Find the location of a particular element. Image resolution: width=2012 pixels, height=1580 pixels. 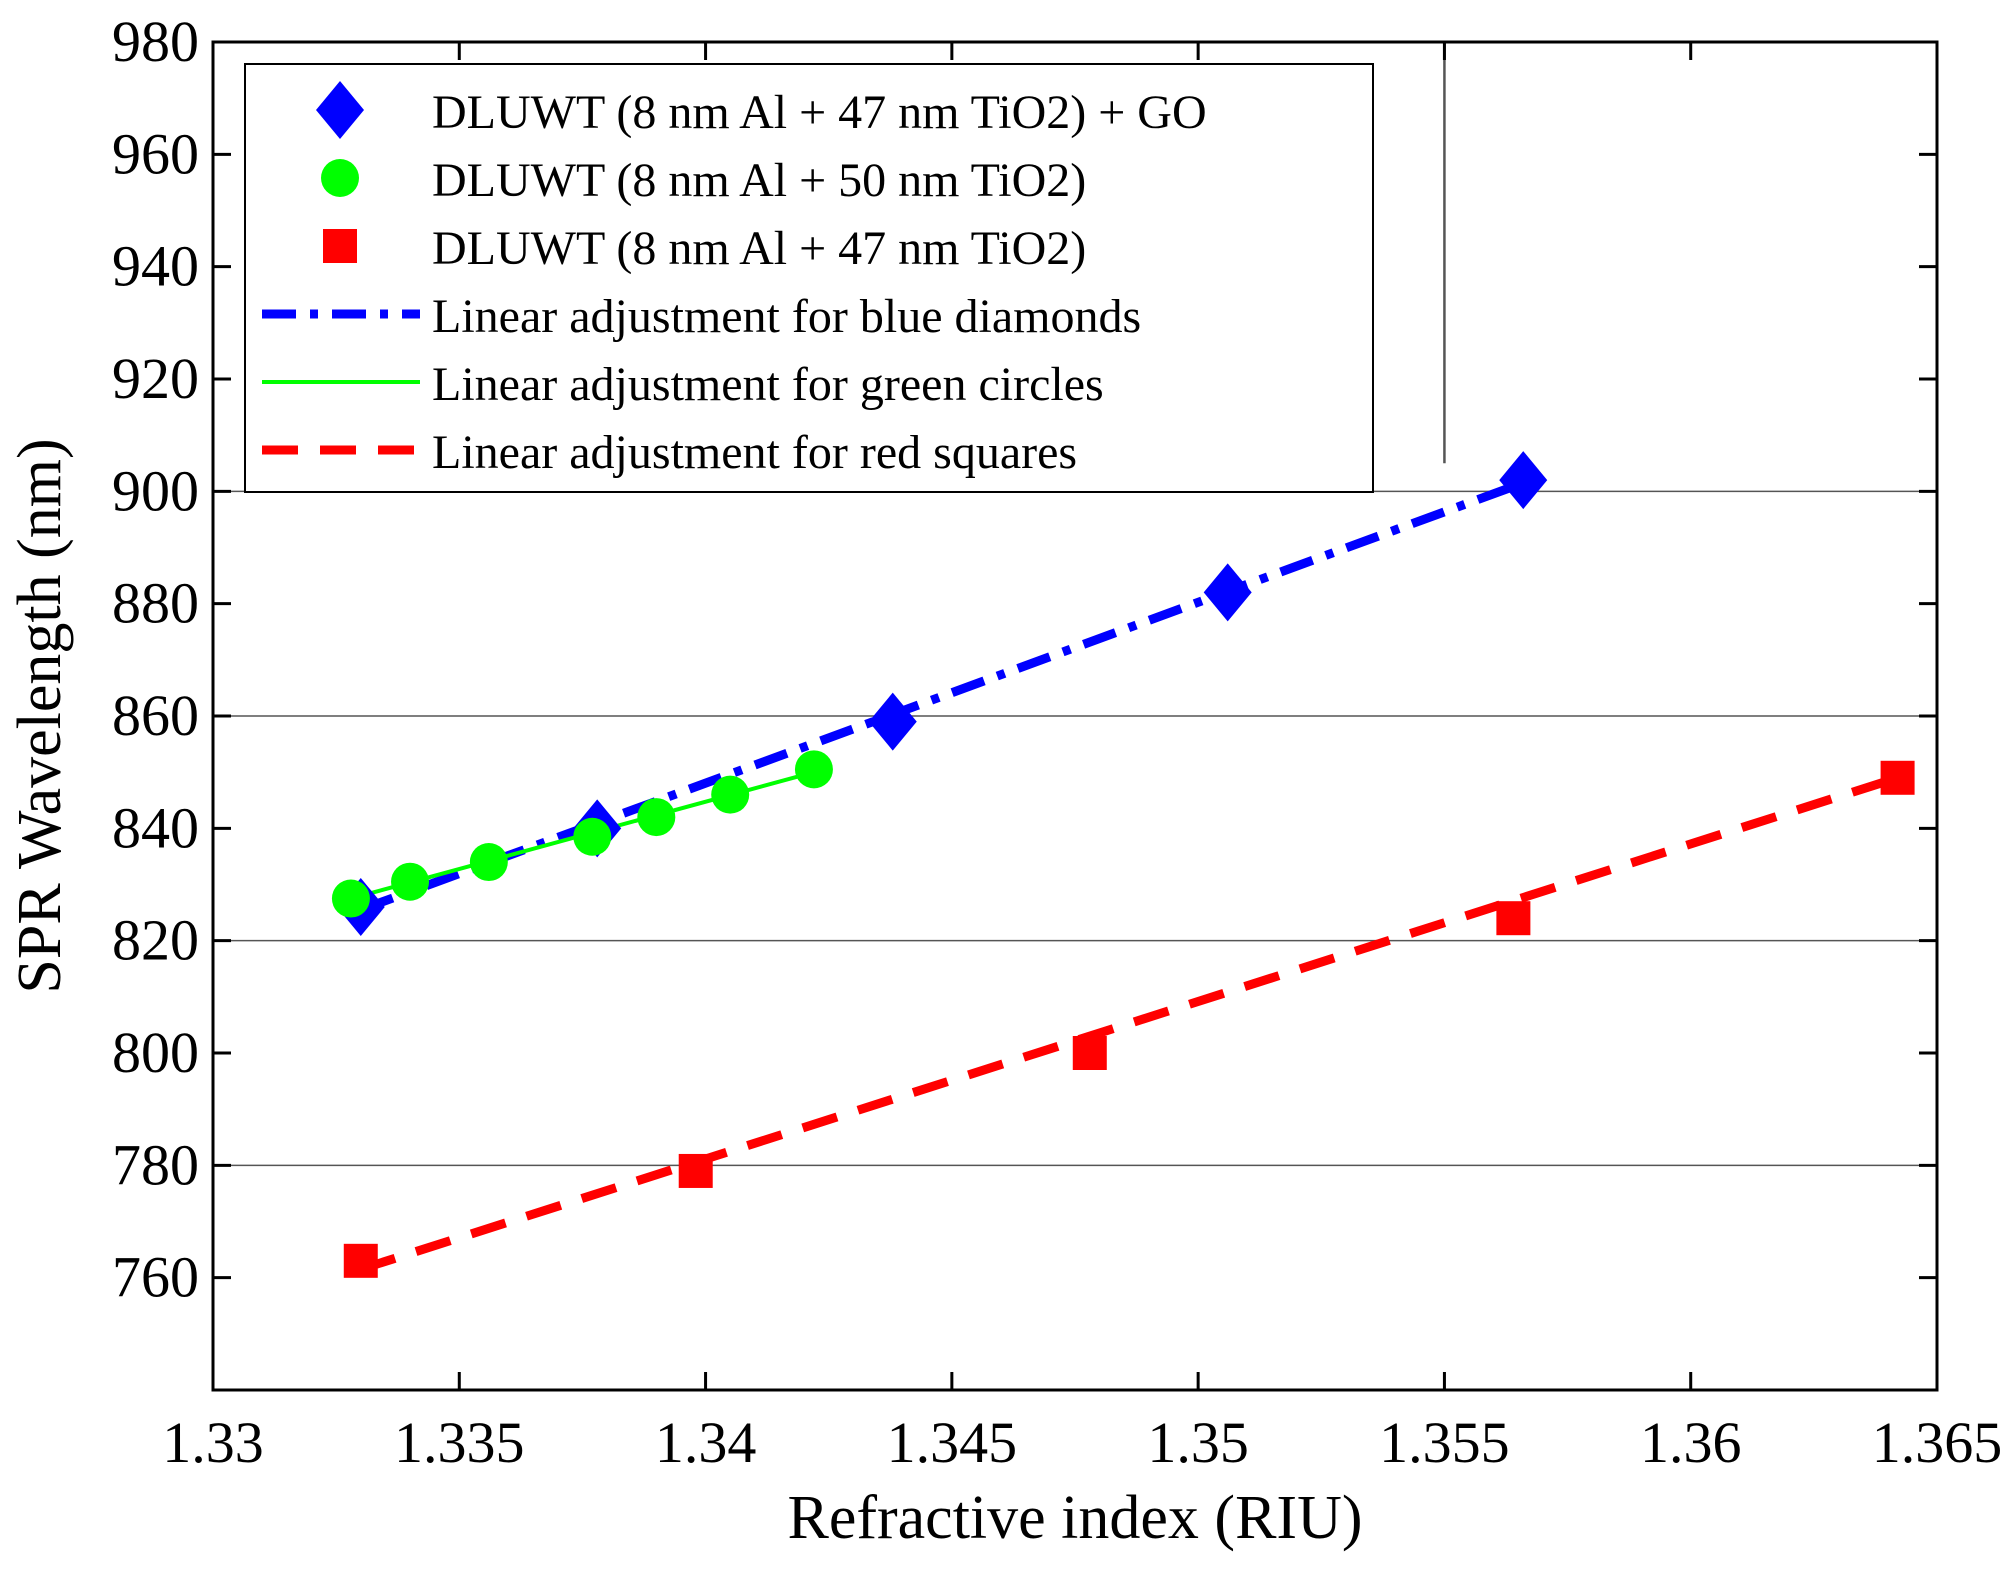

y-tick-label: 780 is located at coordinates (155, 1164).